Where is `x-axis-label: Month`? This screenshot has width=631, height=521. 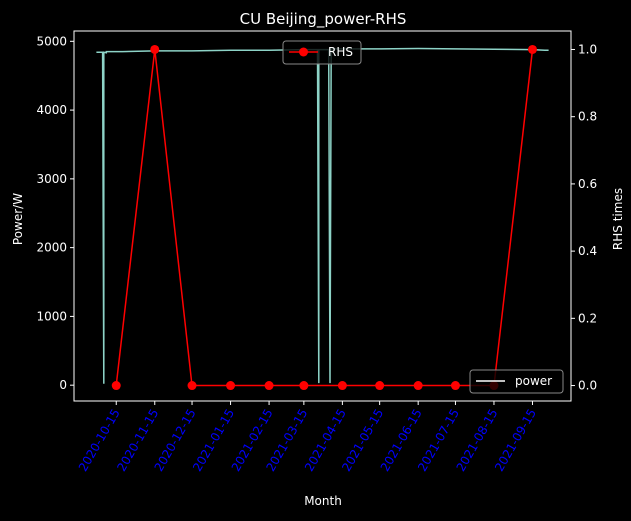 x-axis-label: Month is located at coordinates (323, 501).